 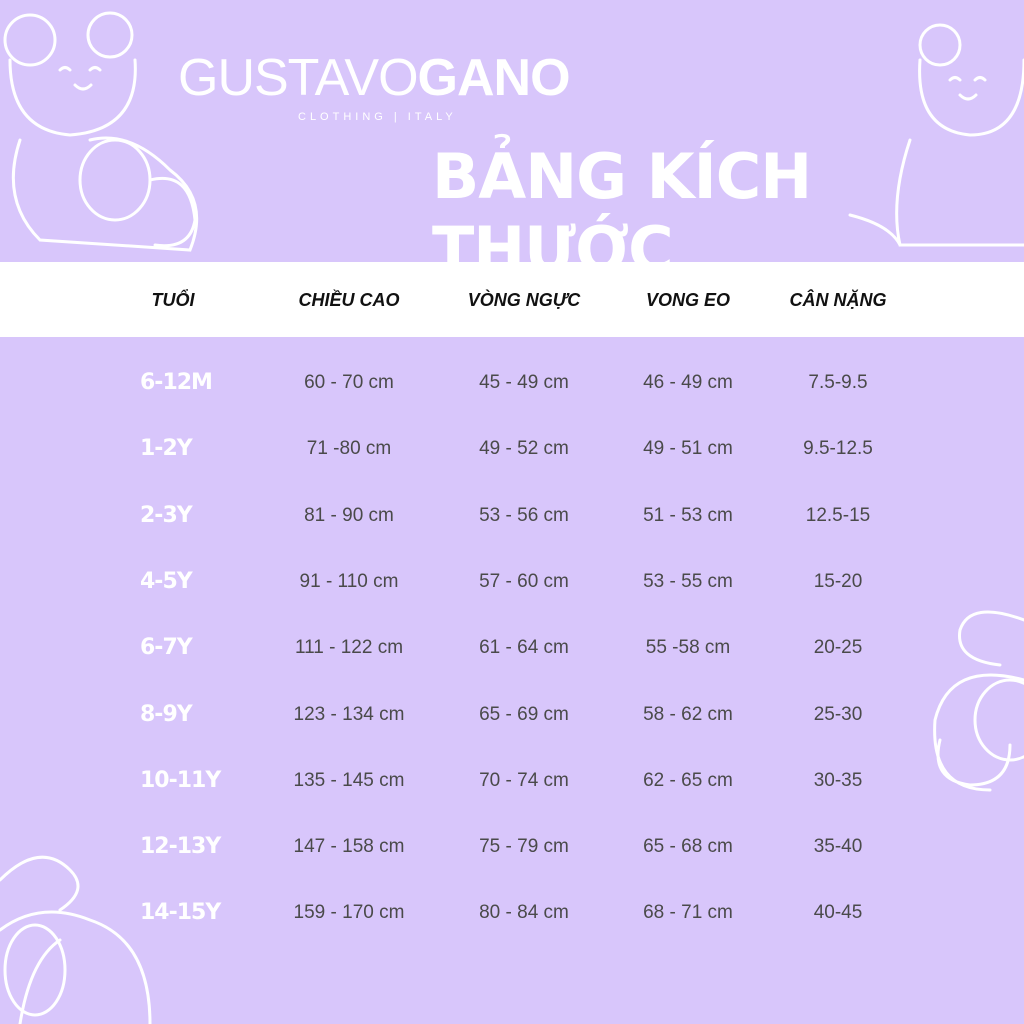 What do you see at coordinates (688, 913) in the screenshot?
I see `waist-cell: 68 - 71 cm` at bounding box center [688, 913].